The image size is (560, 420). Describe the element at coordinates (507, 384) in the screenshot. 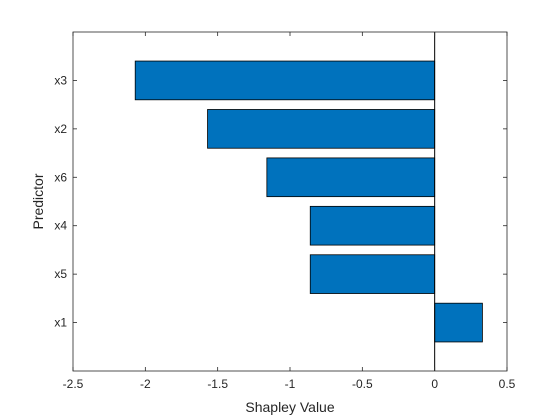

I see `x-tick-label: 0.5` at that location.